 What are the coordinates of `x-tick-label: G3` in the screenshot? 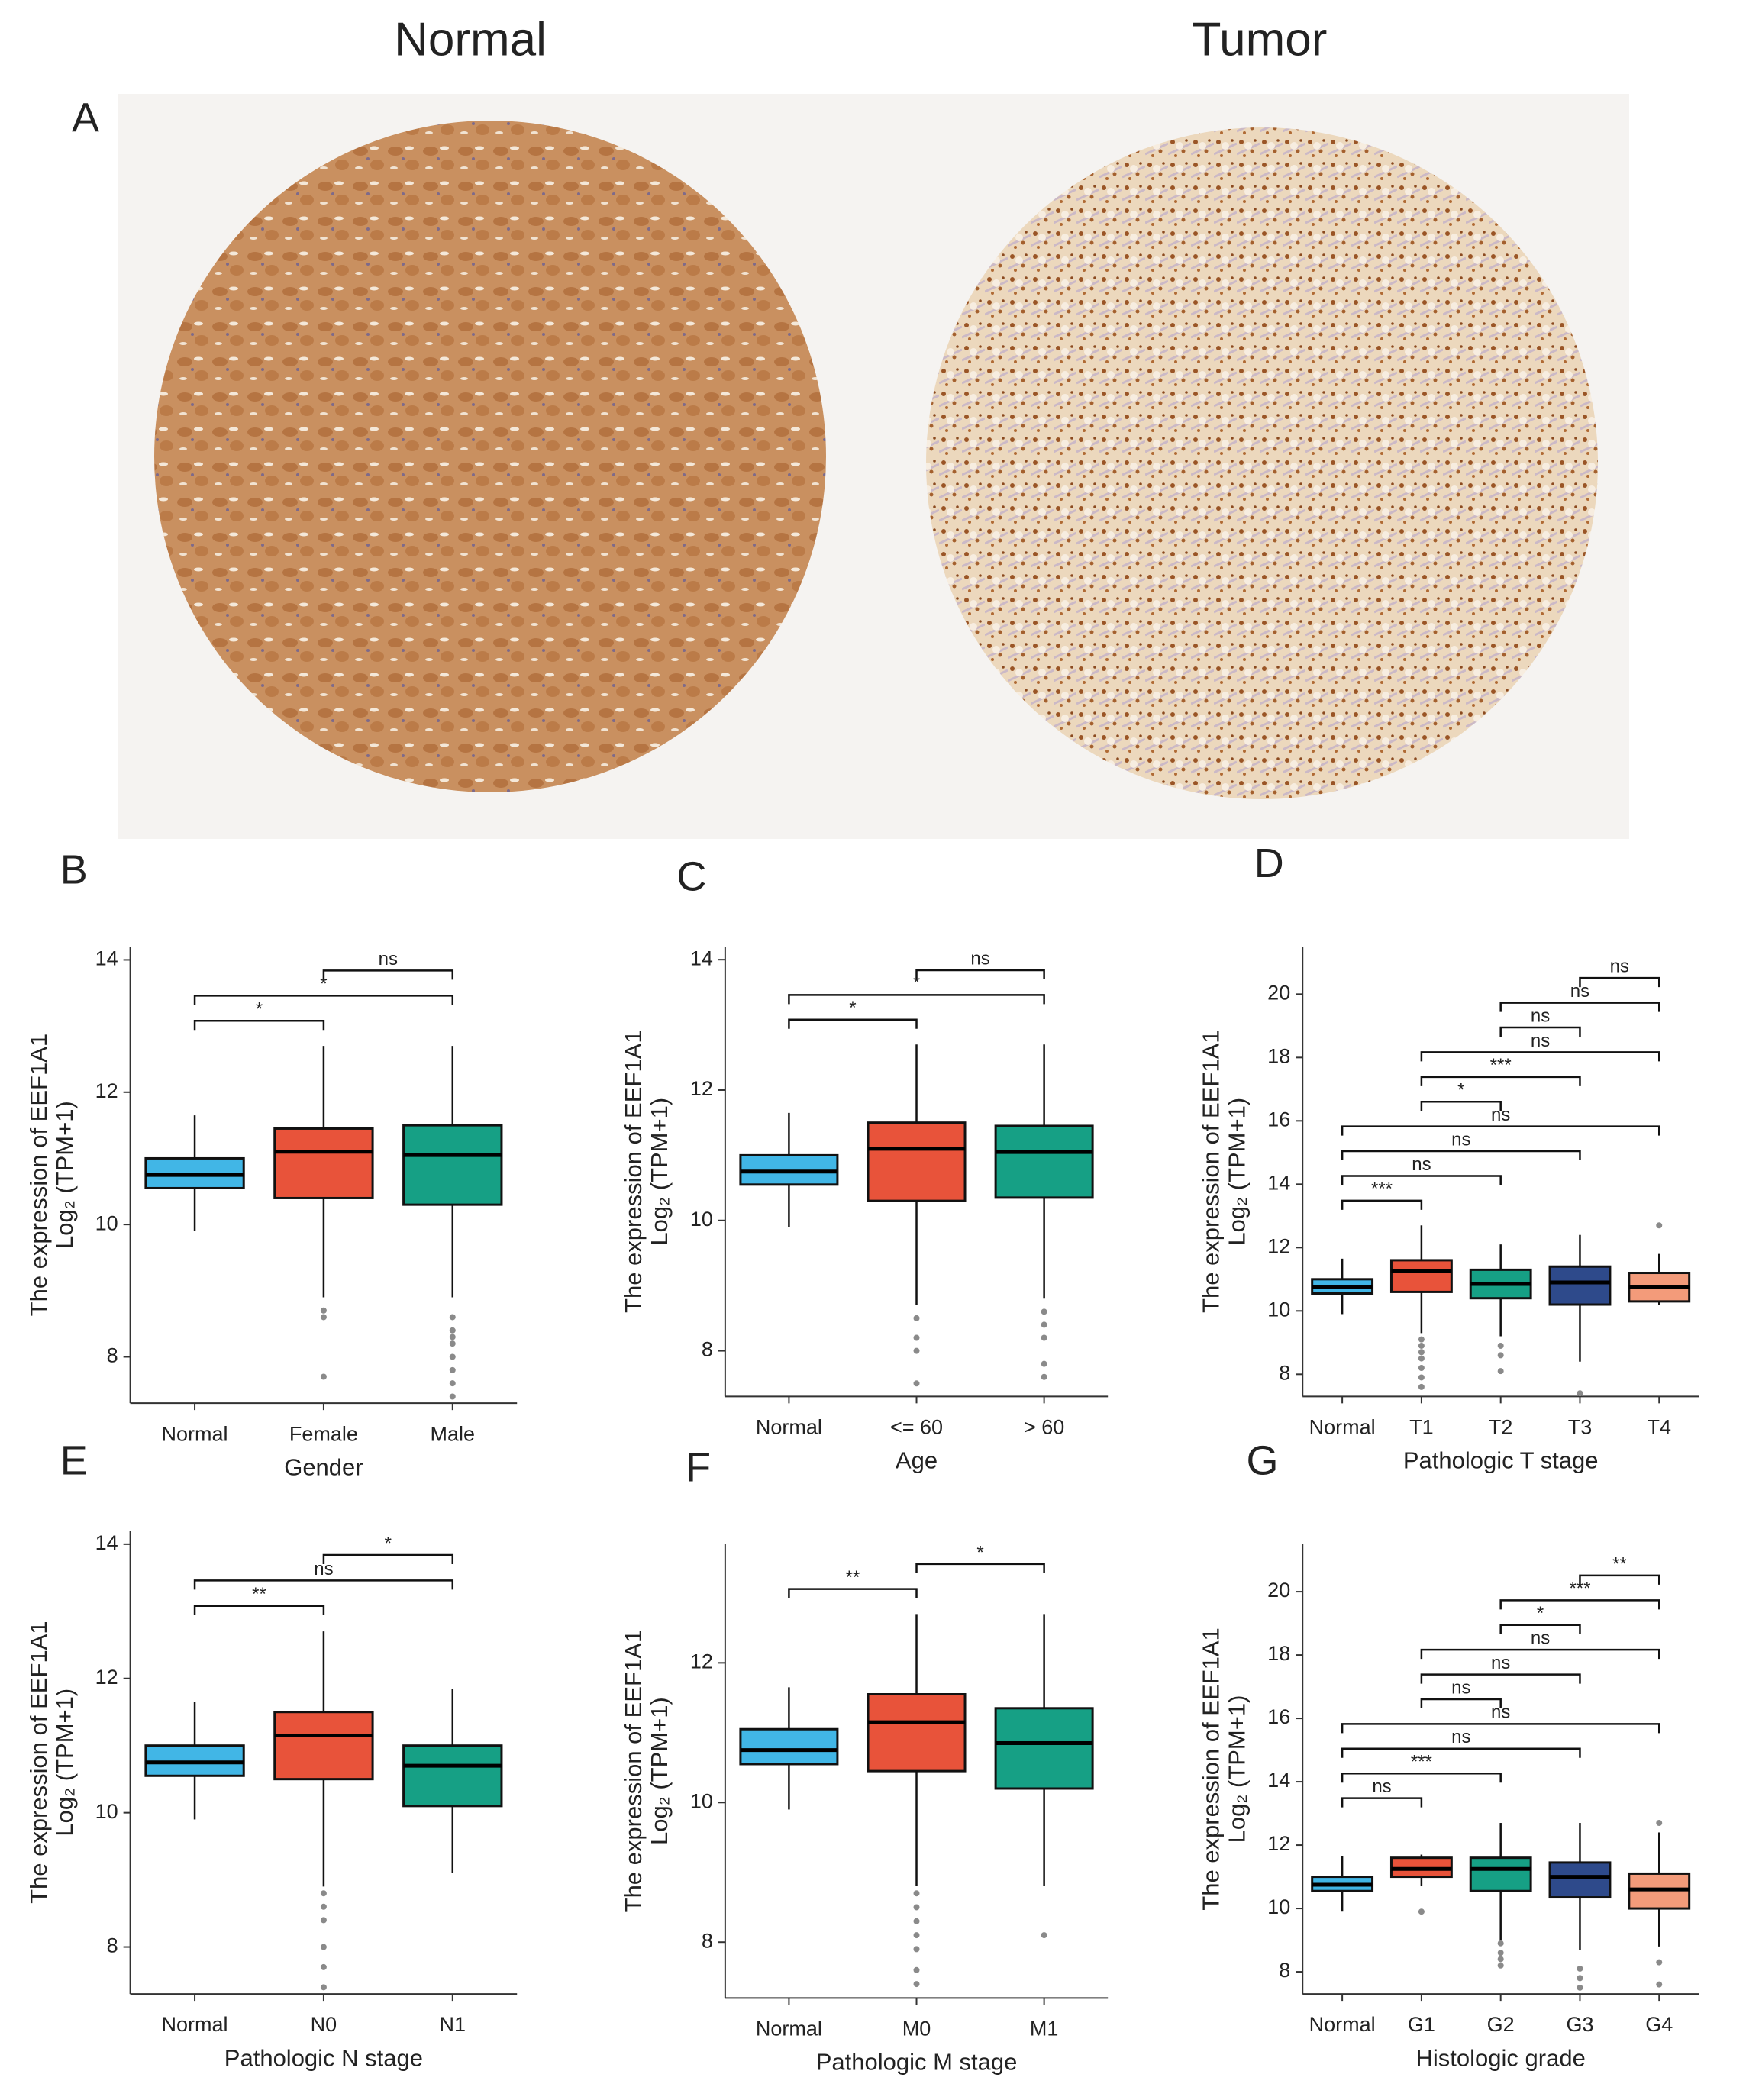 It's located at (1580, 2025).